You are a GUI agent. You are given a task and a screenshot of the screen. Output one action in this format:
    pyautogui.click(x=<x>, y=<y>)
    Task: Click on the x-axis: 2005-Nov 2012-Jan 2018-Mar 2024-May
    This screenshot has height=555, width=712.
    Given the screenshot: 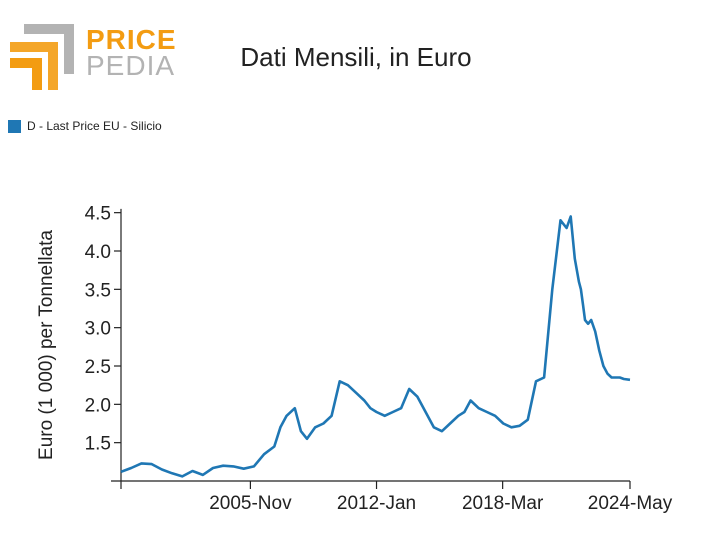 What is the action you would take?
    pyautogui.click(x=392, y=497)
    